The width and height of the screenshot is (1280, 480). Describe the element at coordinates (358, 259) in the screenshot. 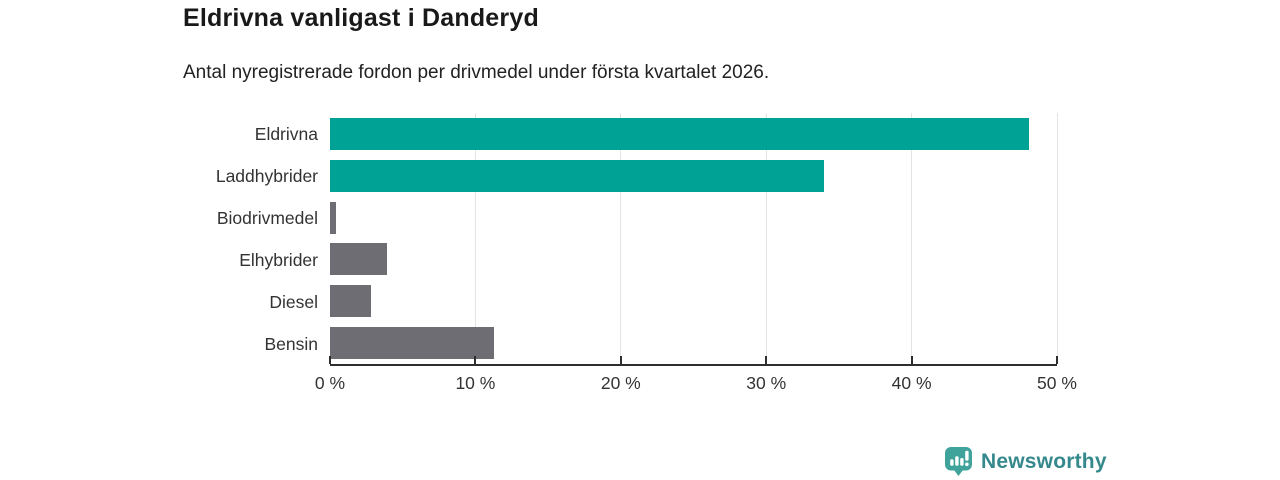

I see `bar-elhybrider` at that location.